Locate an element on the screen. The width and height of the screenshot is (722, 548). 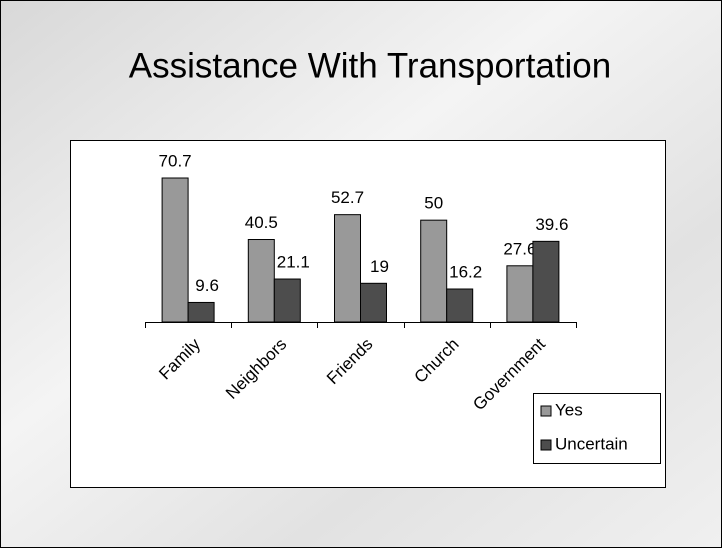
value-label: 52.7 is located at coordinates (347, 197).